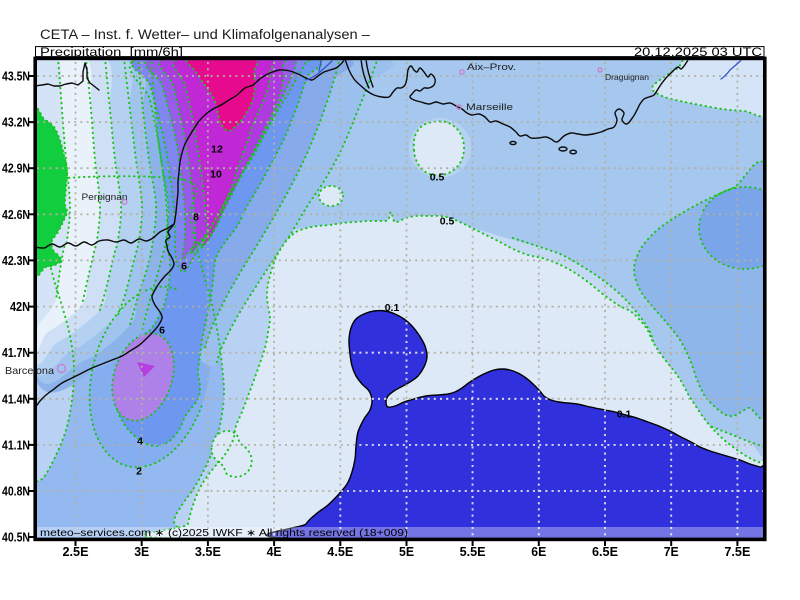 This screenshot has width=800, height=600. I want to click on svg-text: 42.6N, so click(16, 215).